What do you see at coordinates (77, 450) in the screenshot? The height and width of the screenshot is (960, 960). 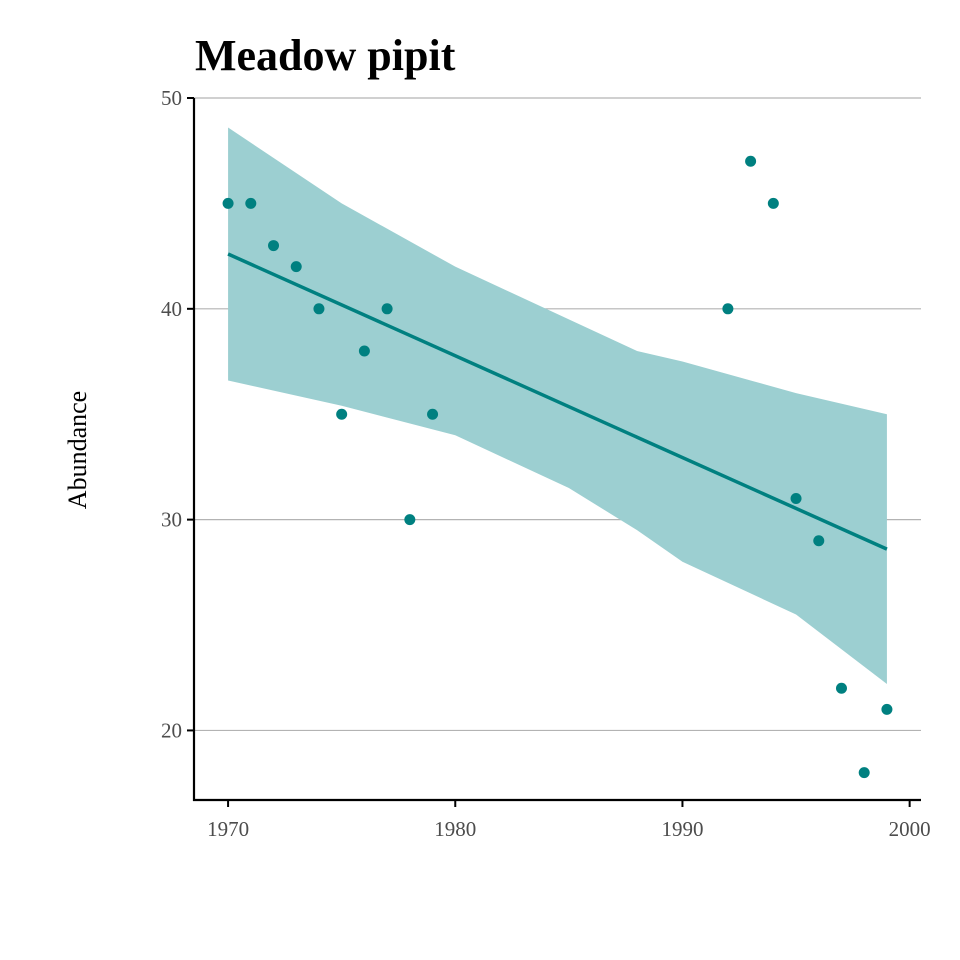 I see `y-axis-label: Abundance` at bounding box center [77, 450].